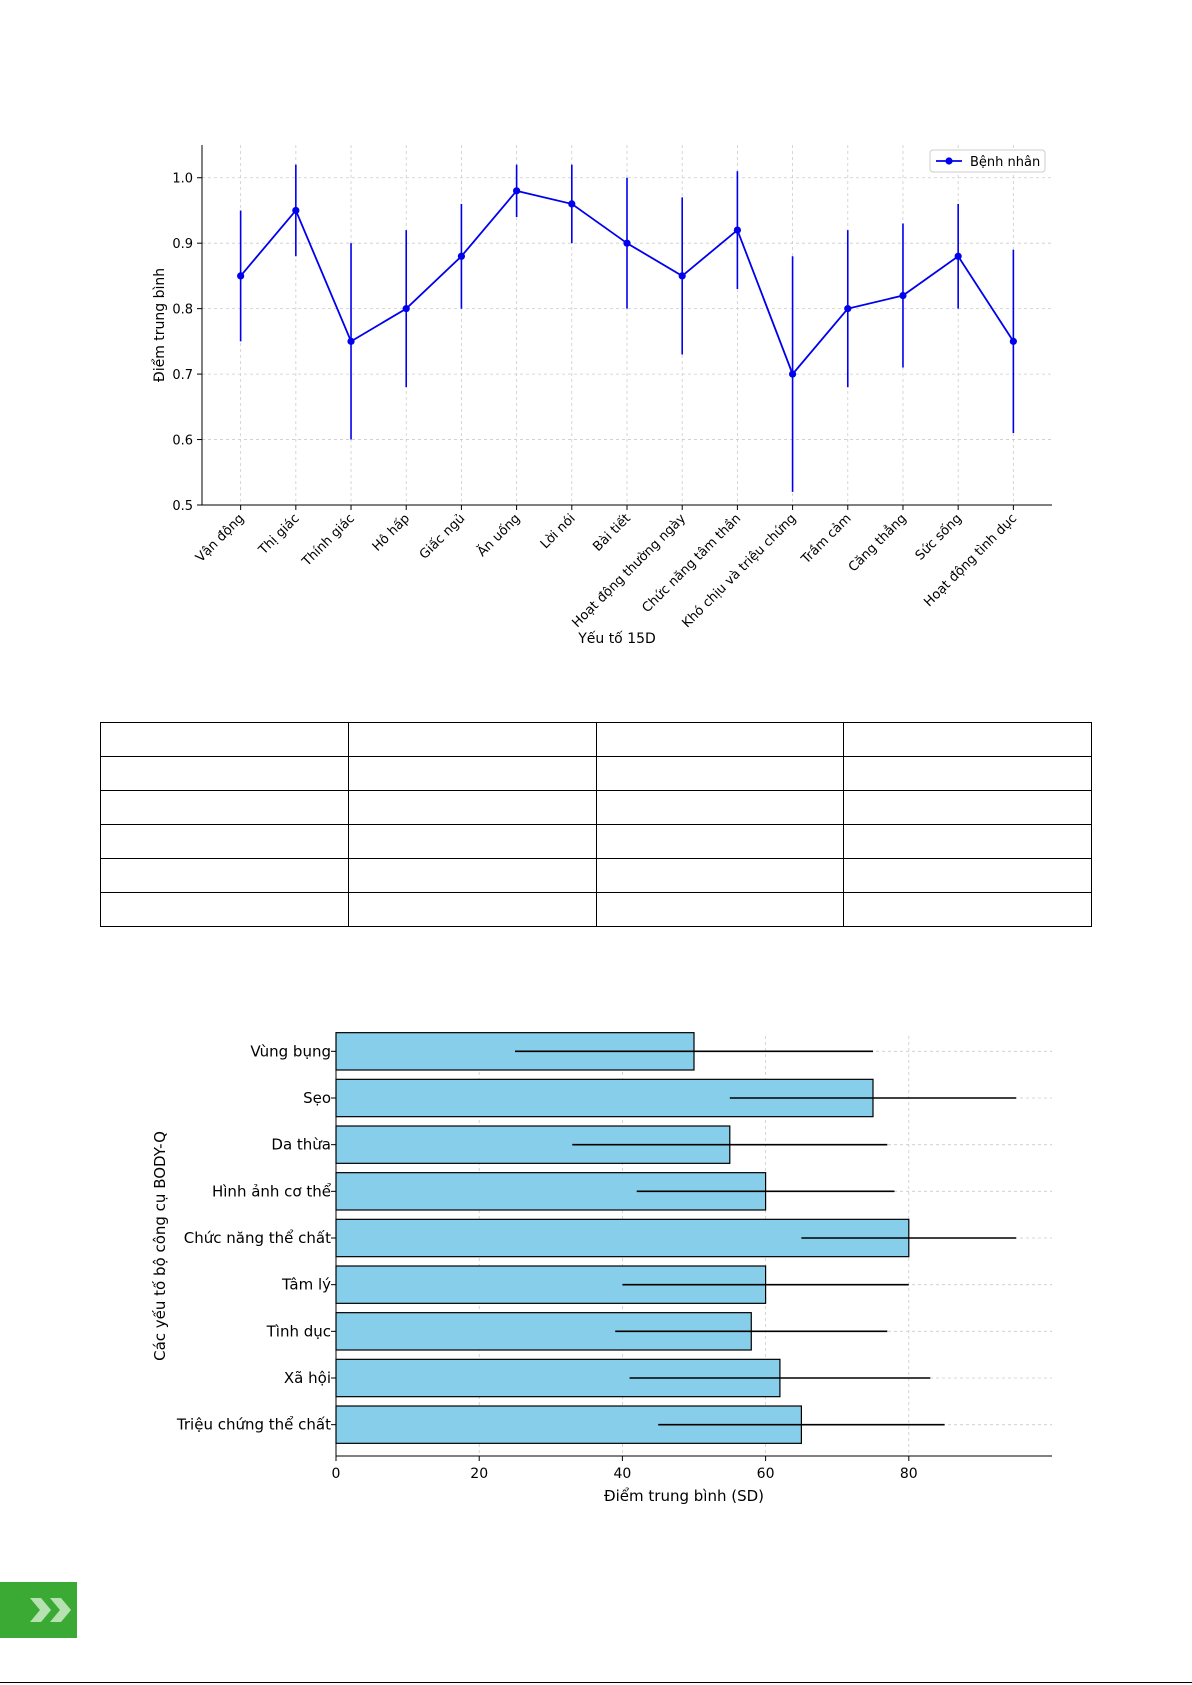 The width and height of the screenshot is (1192, 1685). Describe the element at coordinates (182, 441) in the screenshot. I see `y-tick-label: 0.6` at that location.